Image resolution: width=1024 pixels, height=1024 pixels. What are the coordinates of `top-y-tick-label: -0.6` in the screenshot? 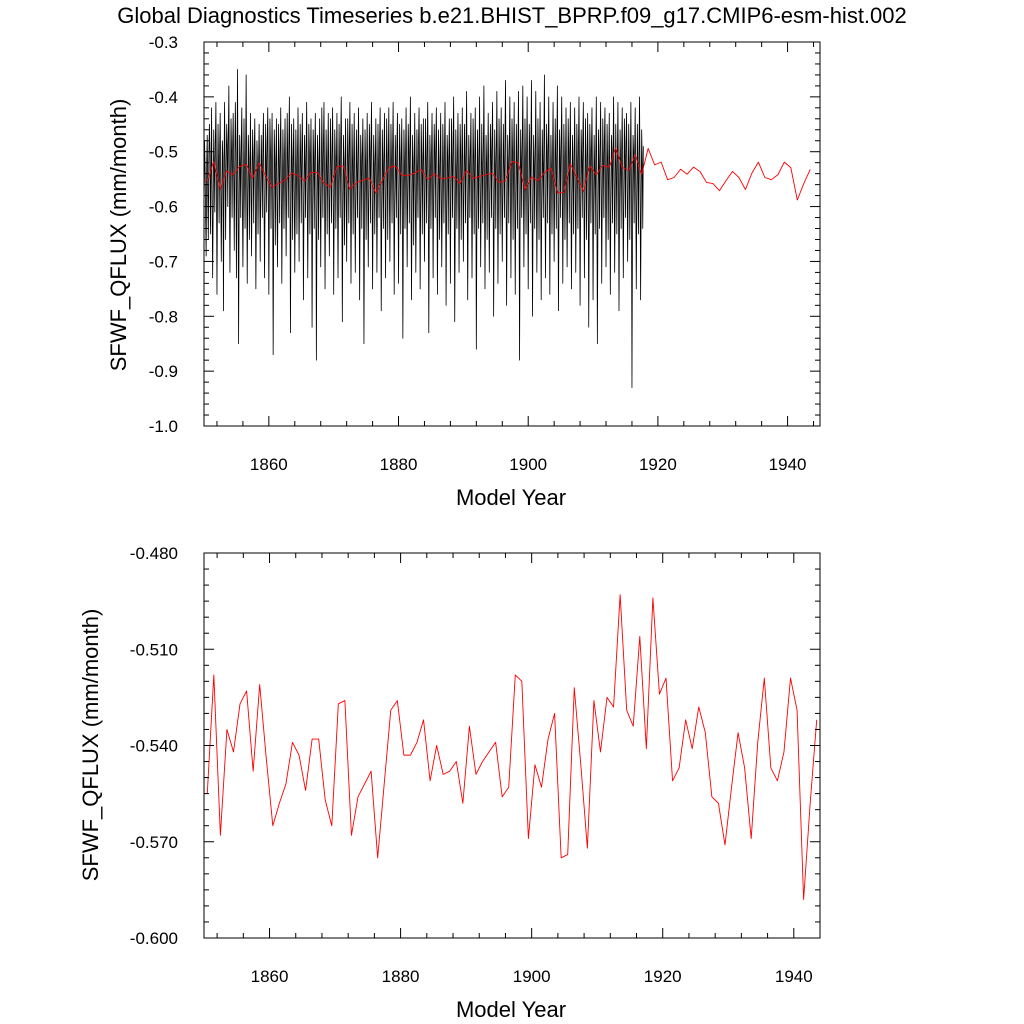 It's located at (163, 207).